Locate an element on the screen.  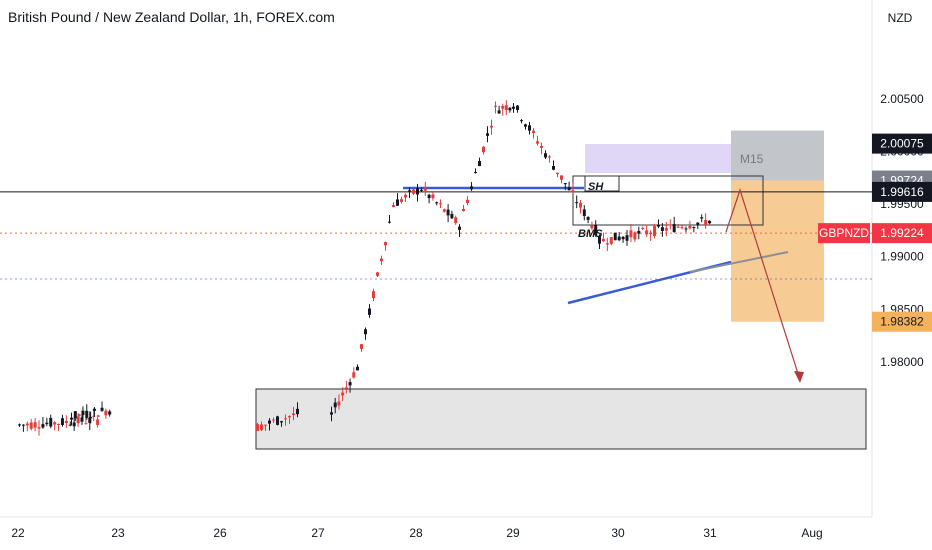
x-tick-label: 23 is located at coordinates (118, 533).